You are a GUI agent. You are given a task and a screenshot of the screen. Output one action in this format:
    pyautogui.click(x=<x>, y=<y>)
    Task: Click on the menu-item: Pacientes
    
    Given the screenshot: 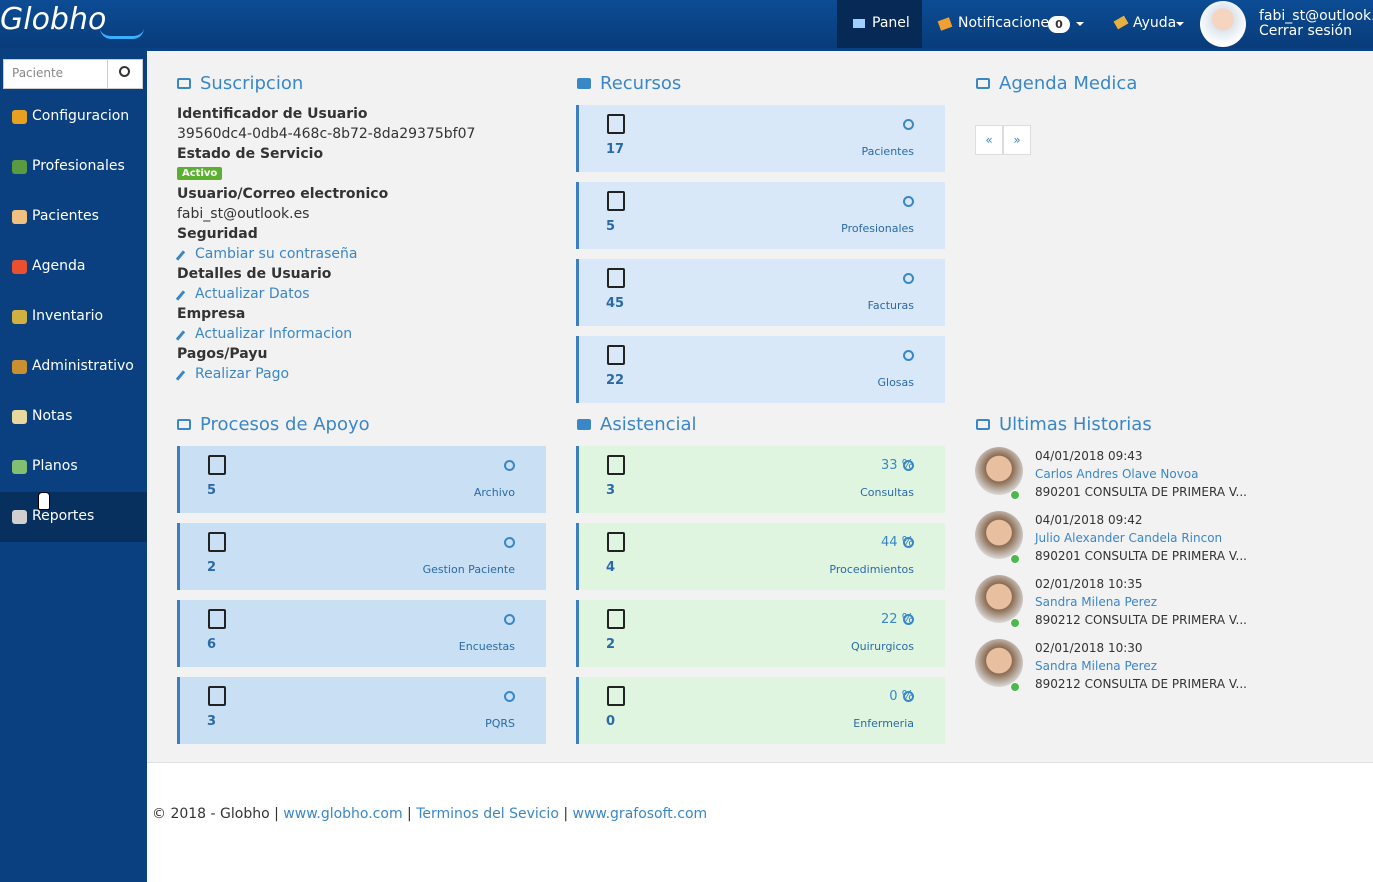 What is the action you would take?
    pyautogui.click(x=65, y=216)
    